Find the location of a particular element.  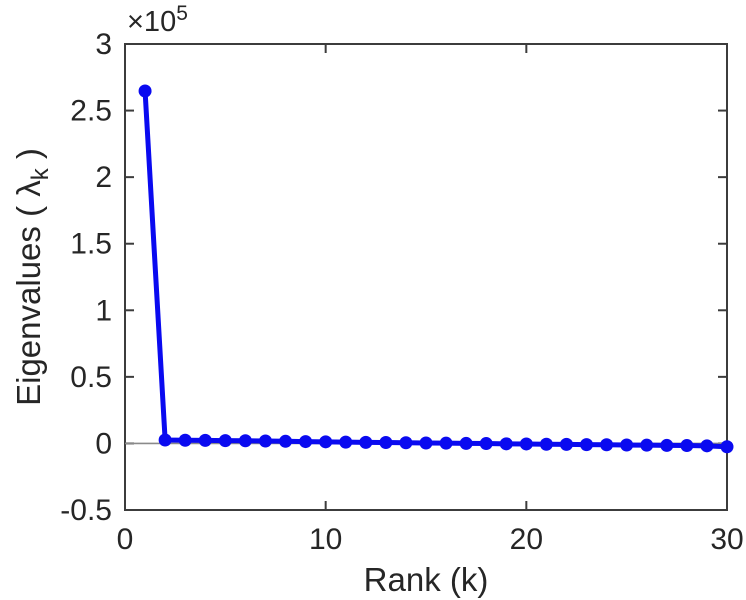

y-tick-label: 3 is located at coordinates (103, 44).